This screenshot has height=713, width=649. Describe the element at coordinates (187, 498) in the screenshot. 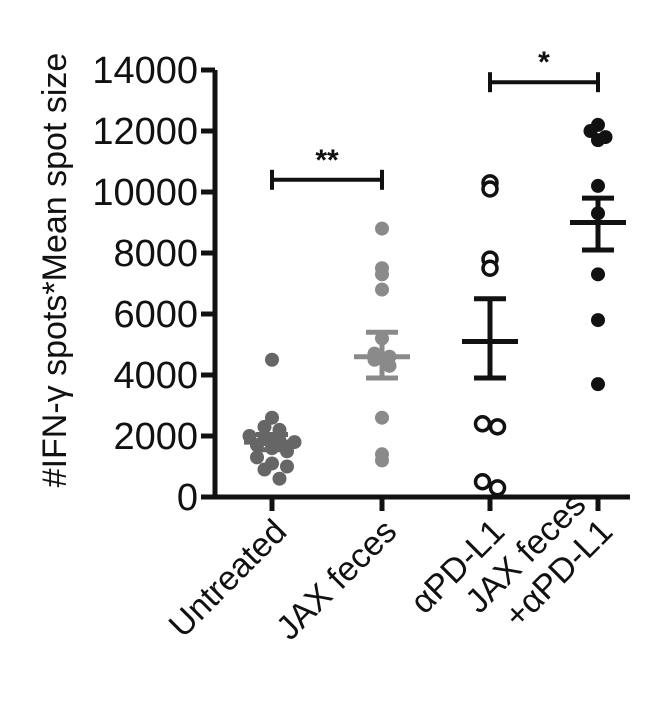

I see `y-tick-label: 0` at that location.